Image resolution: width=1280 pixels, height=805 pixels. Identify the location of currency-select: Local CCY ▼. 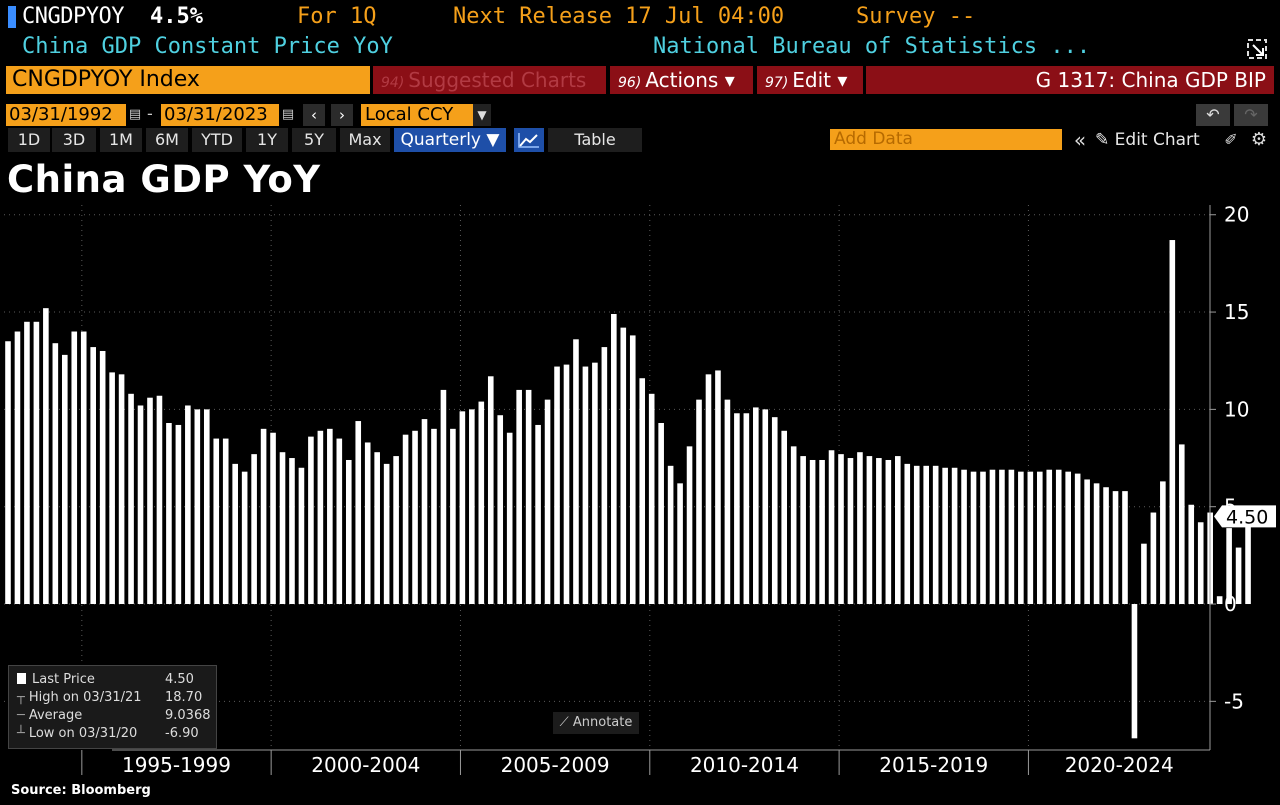
(426, 115).